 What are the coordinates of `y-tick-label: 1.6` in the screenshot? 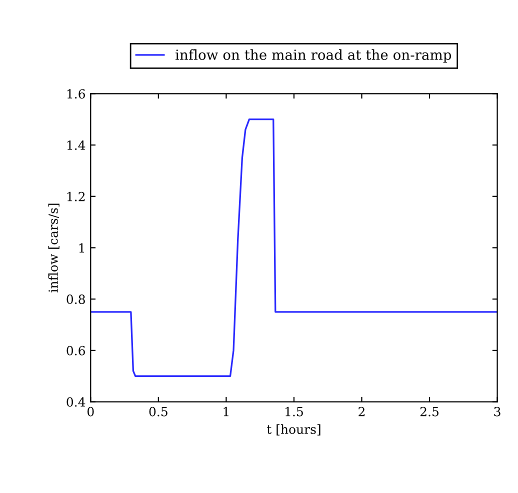 It's located at (76, 94).